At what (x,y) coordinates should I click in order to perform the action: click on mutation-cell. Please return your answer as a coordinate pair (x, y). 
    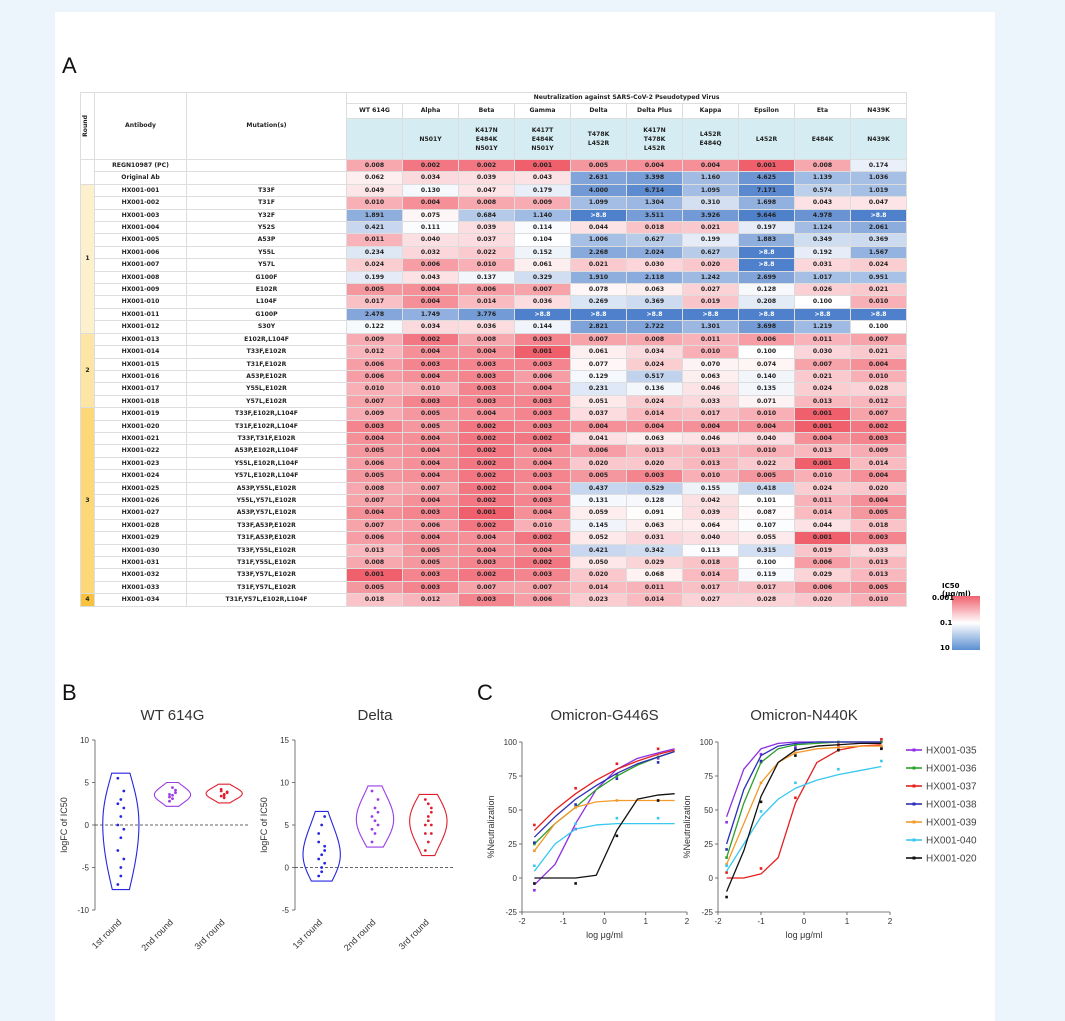
    Looking at the image, I should click on (266, 165).